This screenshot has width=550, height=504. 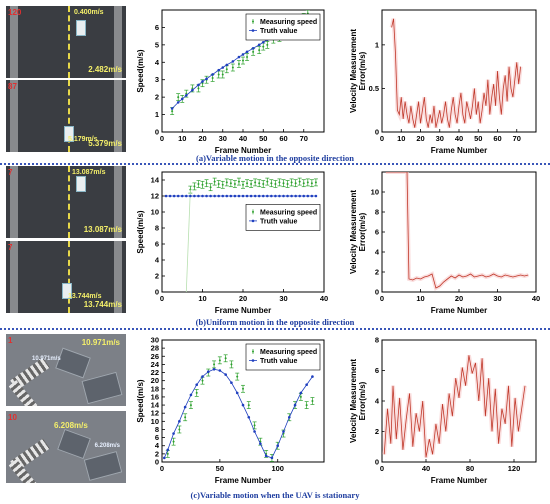 What do you see at coordinates (66, 447) in the screenshot?
I see `photo-c2: 10 6.208m/s 6.208m/s` at bounding box center [66, 447].